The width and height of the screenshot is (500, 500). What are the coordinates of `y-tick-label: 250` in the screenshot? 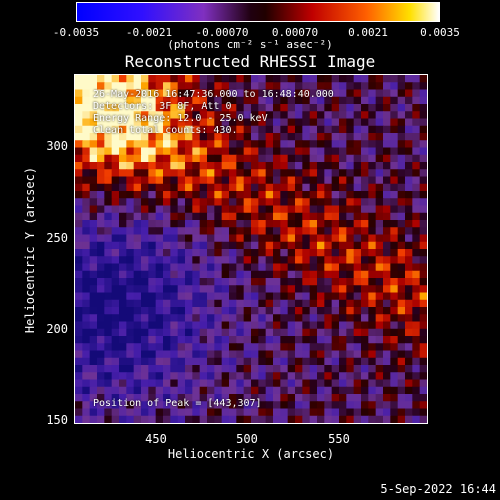 It's located at (57, 238).